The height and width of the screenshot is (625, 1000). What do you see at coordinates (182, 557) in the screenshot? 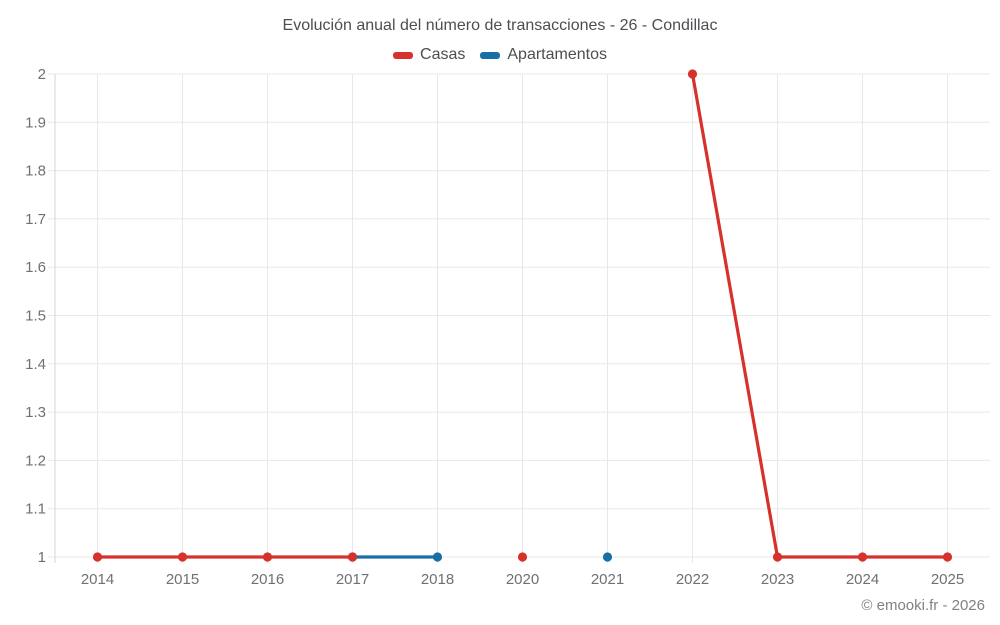
I see `data-point-casas-2015` at bounding box center [182, 557].